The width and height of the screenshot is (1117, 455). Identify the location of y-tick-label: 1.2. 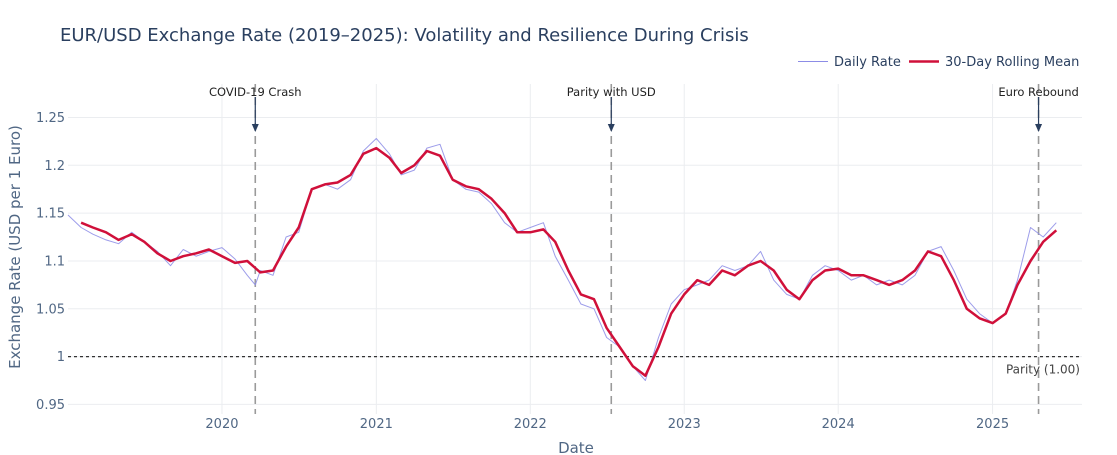
(54, 166).